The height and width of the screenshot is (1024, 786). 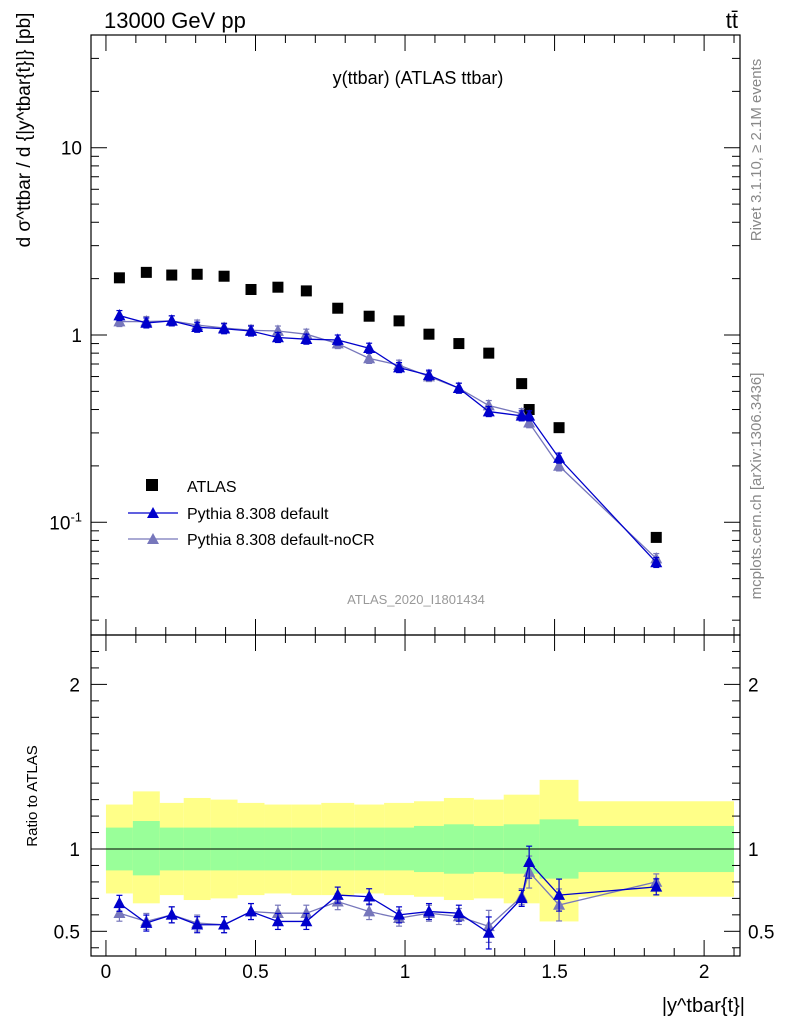 What do you see at coordinates (71, 149) in the screenshot?
I see `main-y-tick-label: 10` at bounding box center [71, 149].